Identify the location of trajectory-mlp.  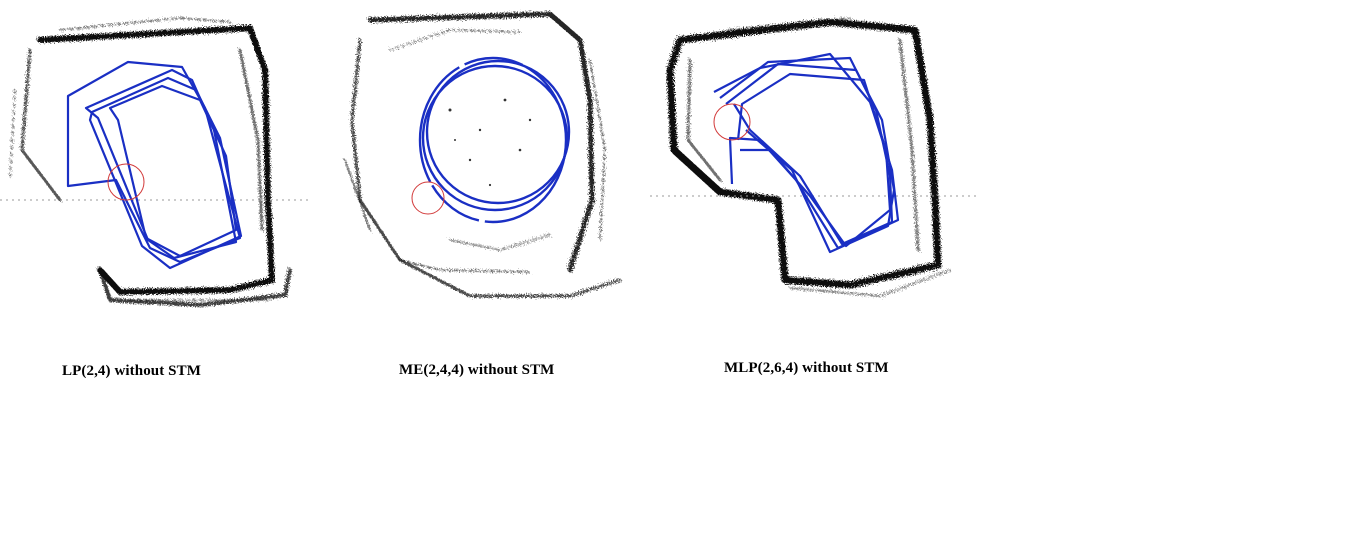
(806, 153).